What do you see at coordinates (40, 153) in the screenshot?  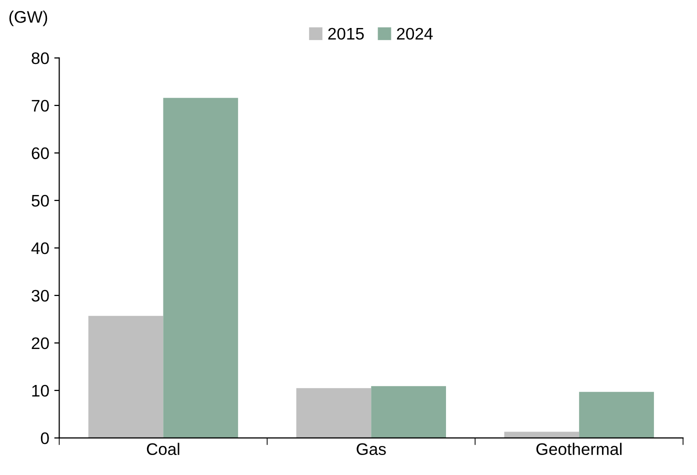 I see `y-tick-label: 60` at bounding box center [40, 153].